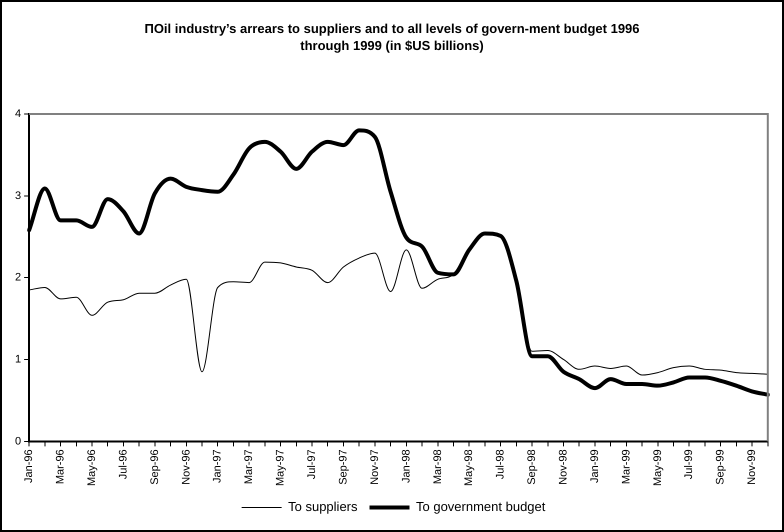  I want to click on x-tick-label: Sep-99, so click(720, 467).